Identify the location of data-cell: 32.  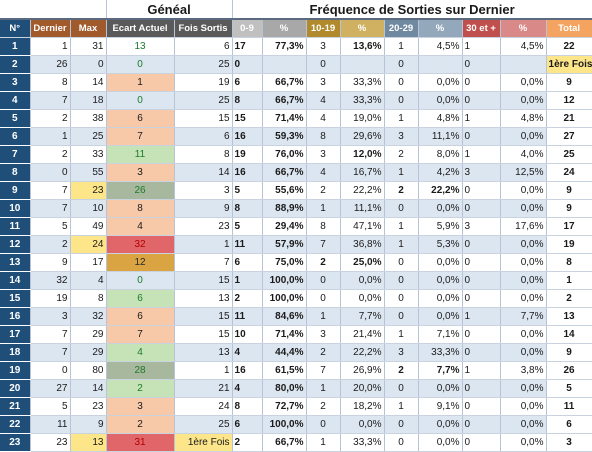
(50, 280).